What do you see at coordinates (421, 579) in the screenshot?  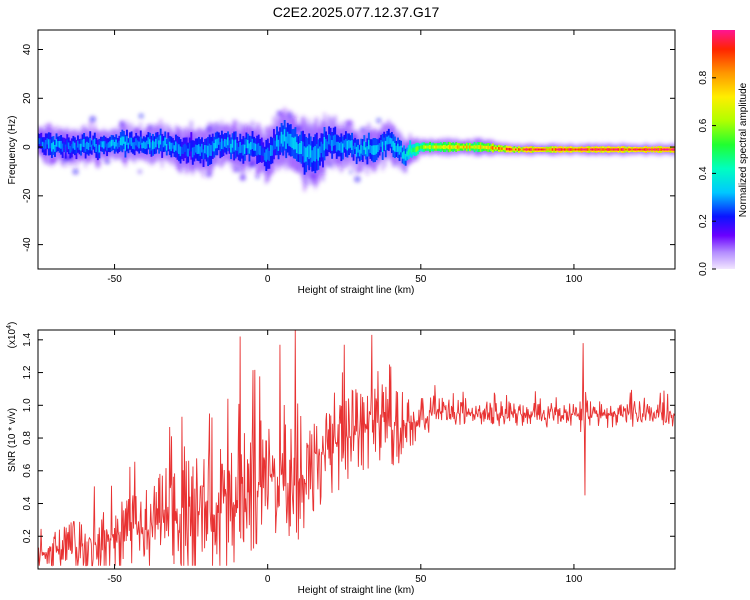 I see `x-tick-label: 50` at bounding box center [421, 579].